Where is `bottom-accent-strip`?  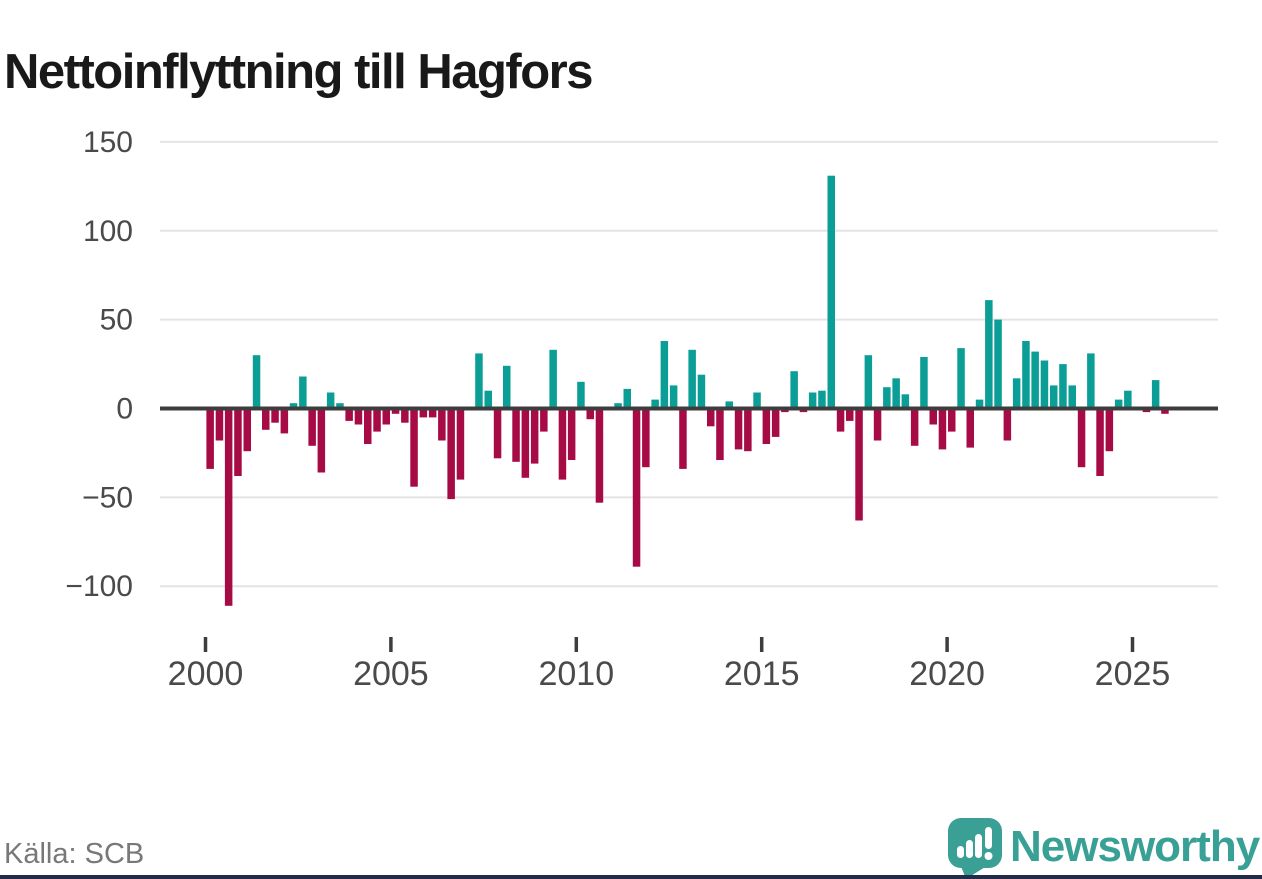 bottom-accent-strip is located at coordinates (631, 877).